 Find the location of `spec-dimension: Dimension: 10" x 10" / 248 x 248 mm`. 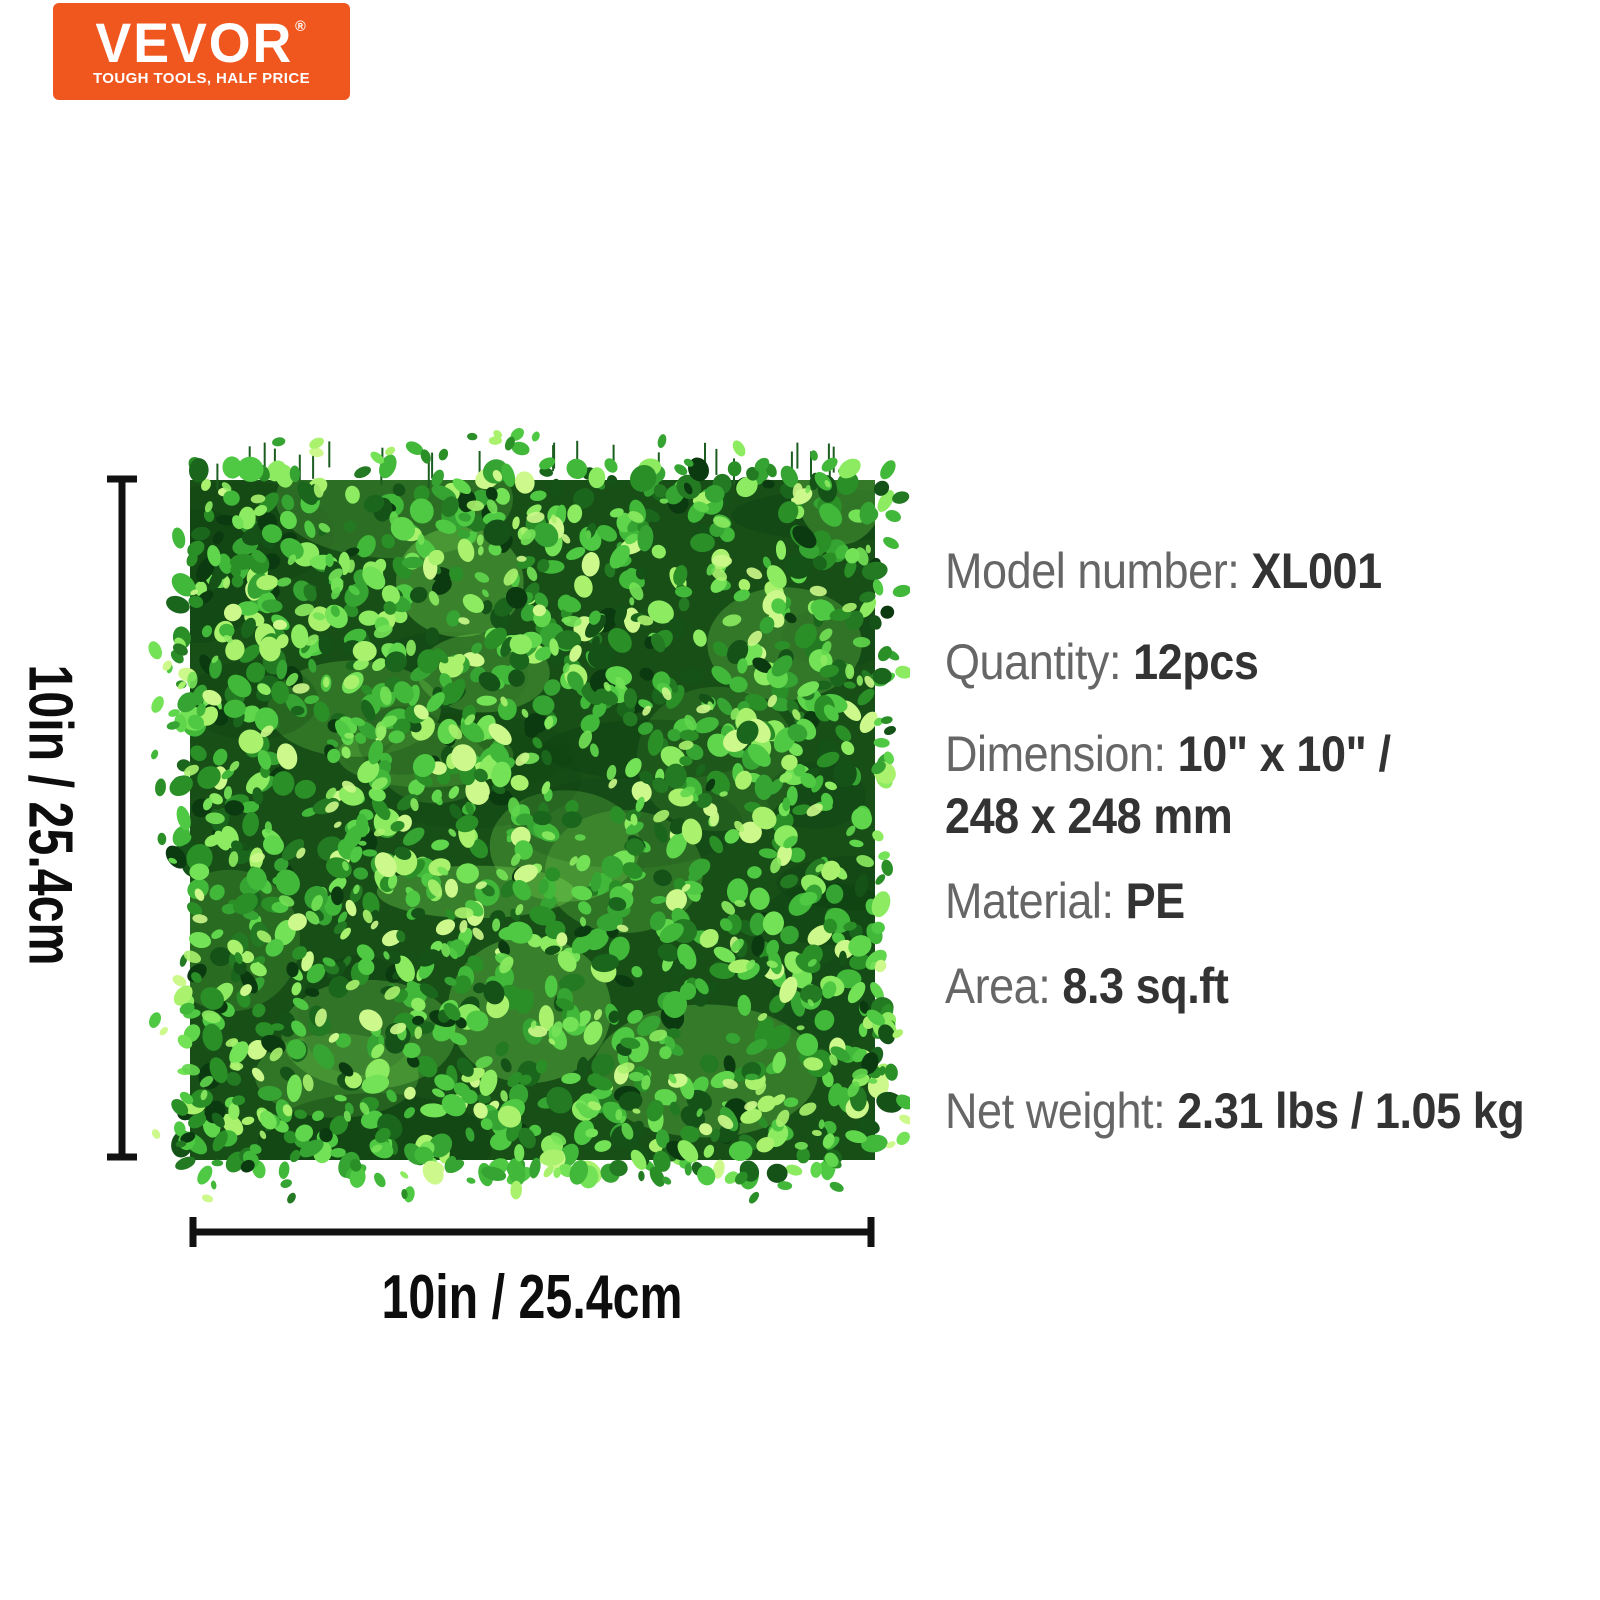

spec-dimension: Dimension: 10" x 10" / 248 x 248 mm is located at coordinates (1168, 785).